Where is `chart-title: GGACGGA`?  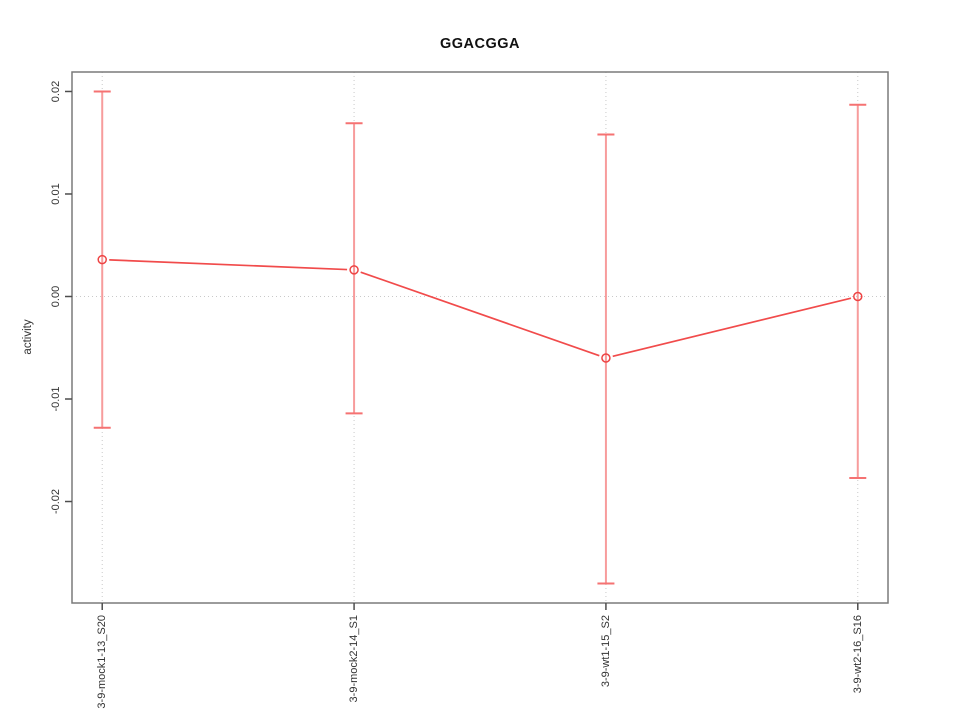 chart-title: GGACGGA is located at coordinates (480, 44).